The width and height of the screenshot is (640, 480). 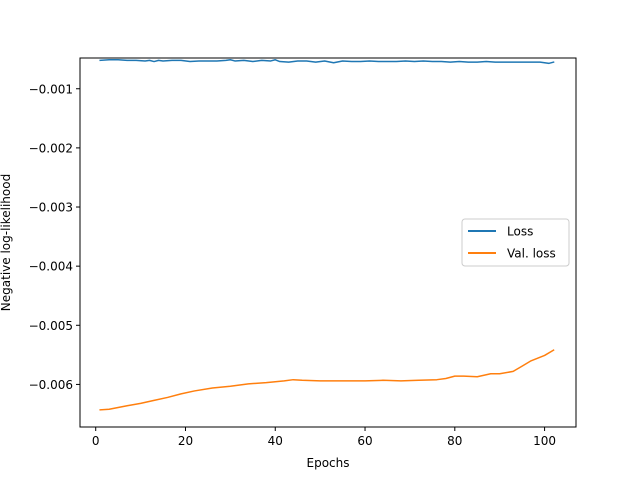 What do you see at coordinates (531, 254) in the screenshot?
I see `legend-label-val-loss: Val. loss` at bounding box center [531, 254].